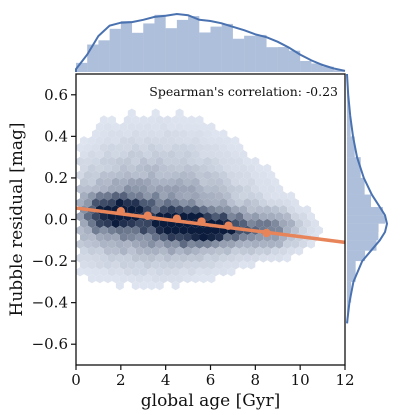 The width and height of the screenshot is (416, 415). I want to click on x-tick-label: 0, so click(76, 380).